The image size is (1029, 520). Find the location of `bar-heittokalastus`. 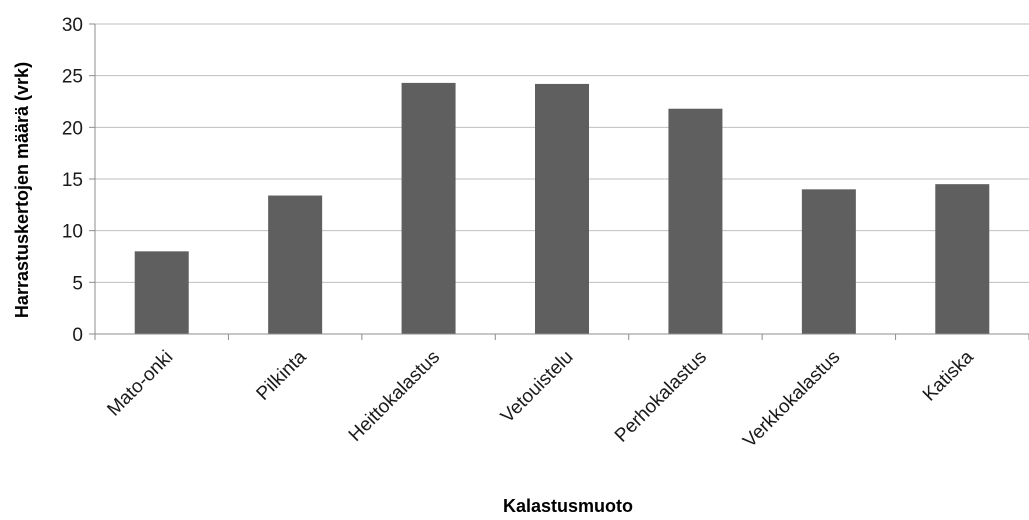

bar-heittokalastus is located at coordinates (428, 208).